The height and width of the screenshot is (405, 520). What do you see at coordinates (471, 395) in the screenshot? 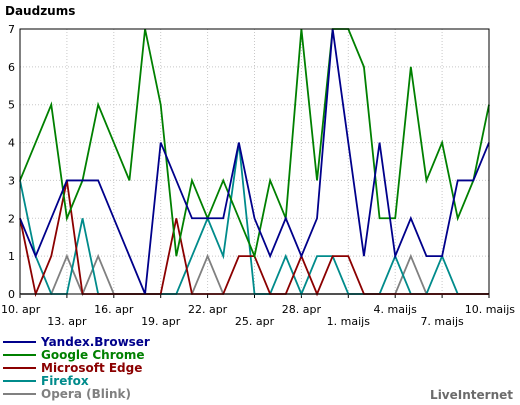
I see `brand-label: LiveInternet` at bounding box center [471, 395].